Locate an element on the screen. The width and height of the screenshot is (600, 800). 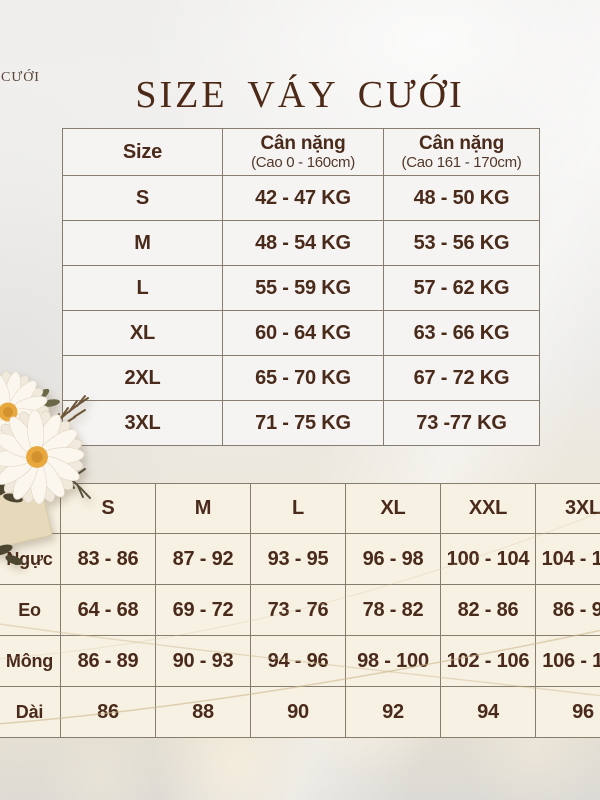
size-column-header: 3XL is located at coordinates (568, 508).